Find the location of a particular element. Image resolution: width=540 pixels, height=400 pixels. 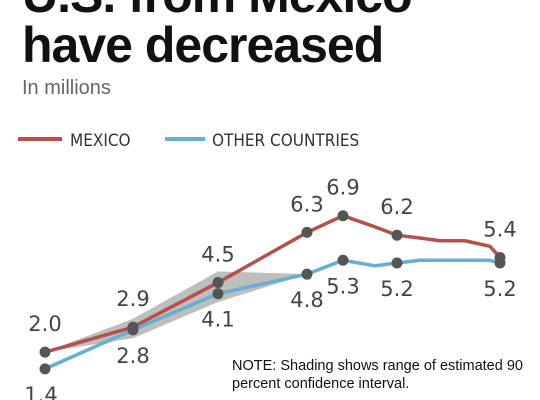

data-label: 4.5 is located at coordinates (217, 255).